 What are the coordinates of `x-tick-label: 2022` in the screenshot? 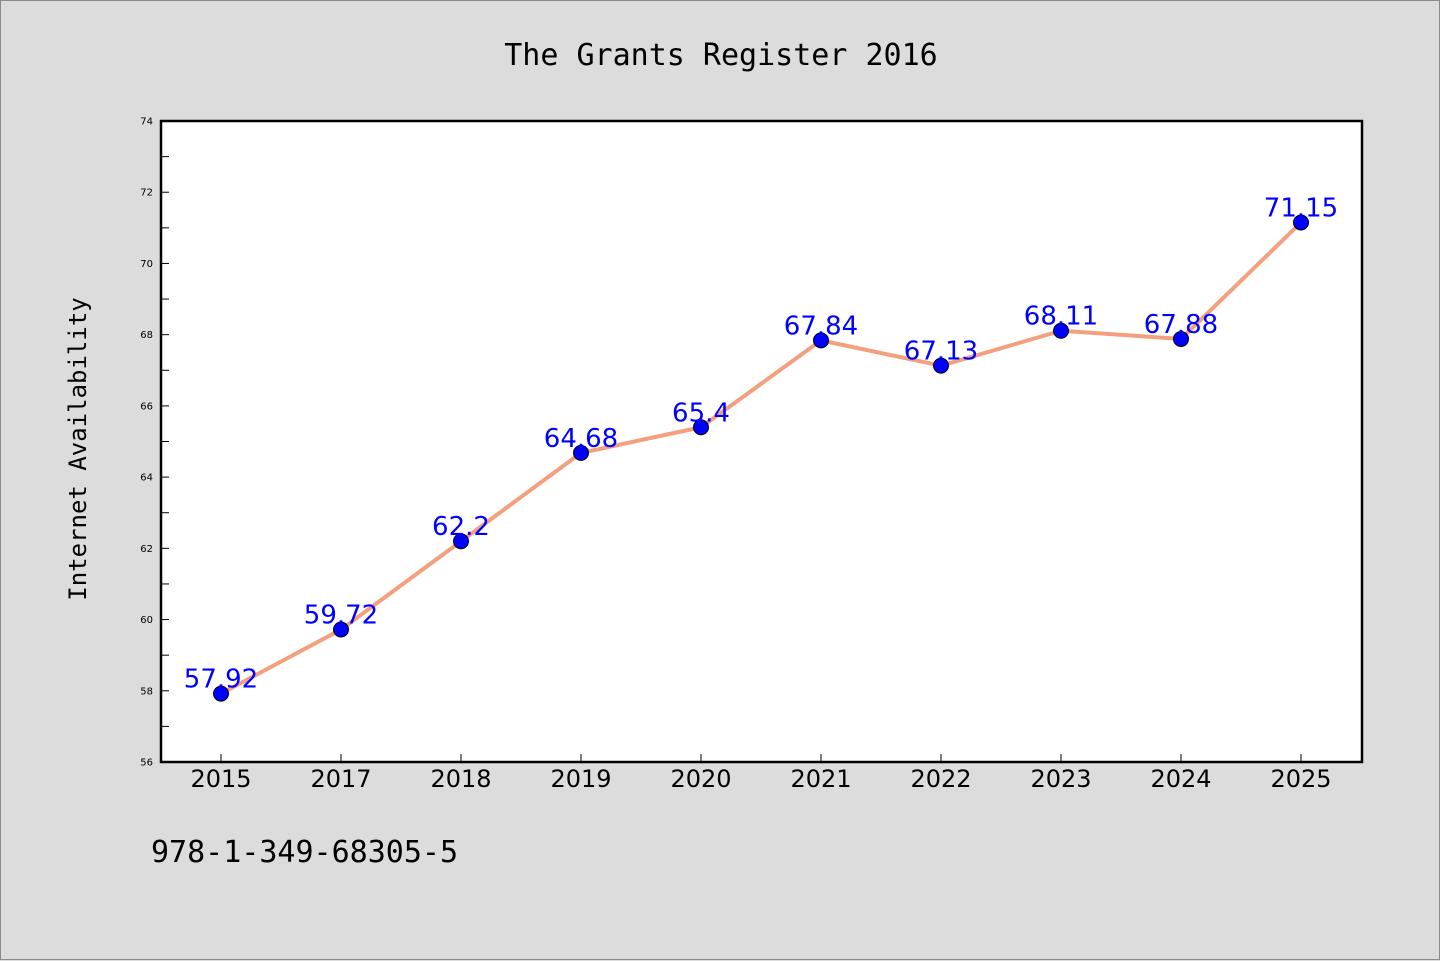 It's located at (940, 779).